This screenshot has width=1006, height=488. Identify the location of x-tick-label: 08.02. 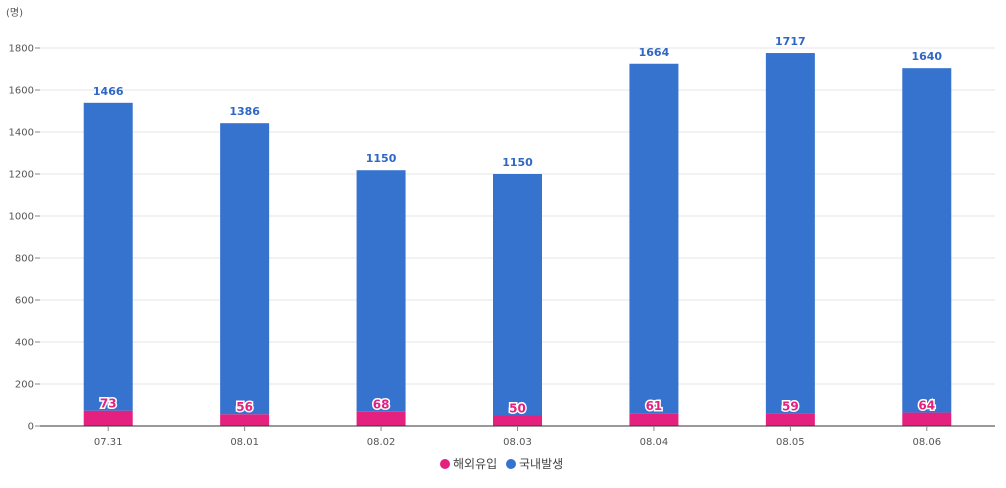
(381, 442).